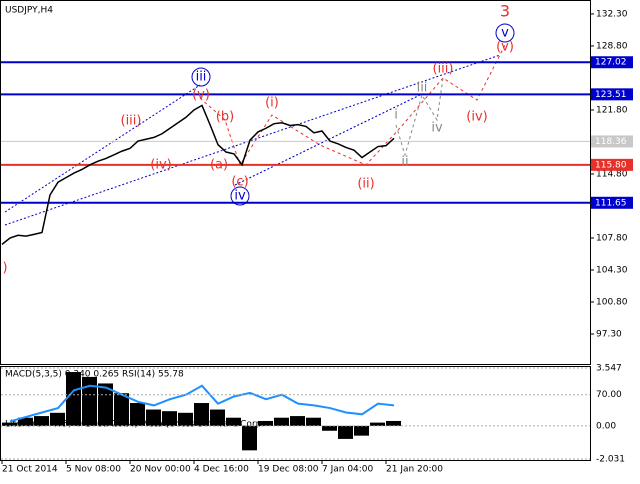  I want to click on wave-label: (b), so click(225, 117).